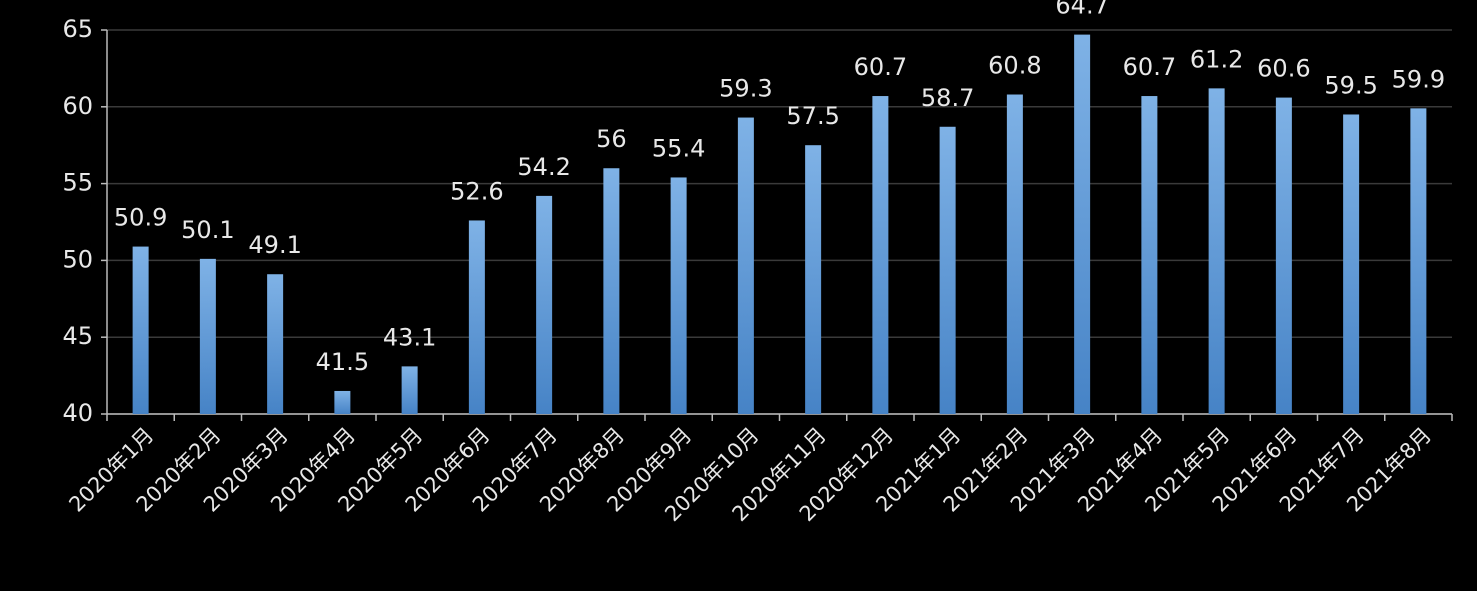 The height and width of the screenshot is (591, 1477). I want to click on value-label: 55.4, so click(678, 148).